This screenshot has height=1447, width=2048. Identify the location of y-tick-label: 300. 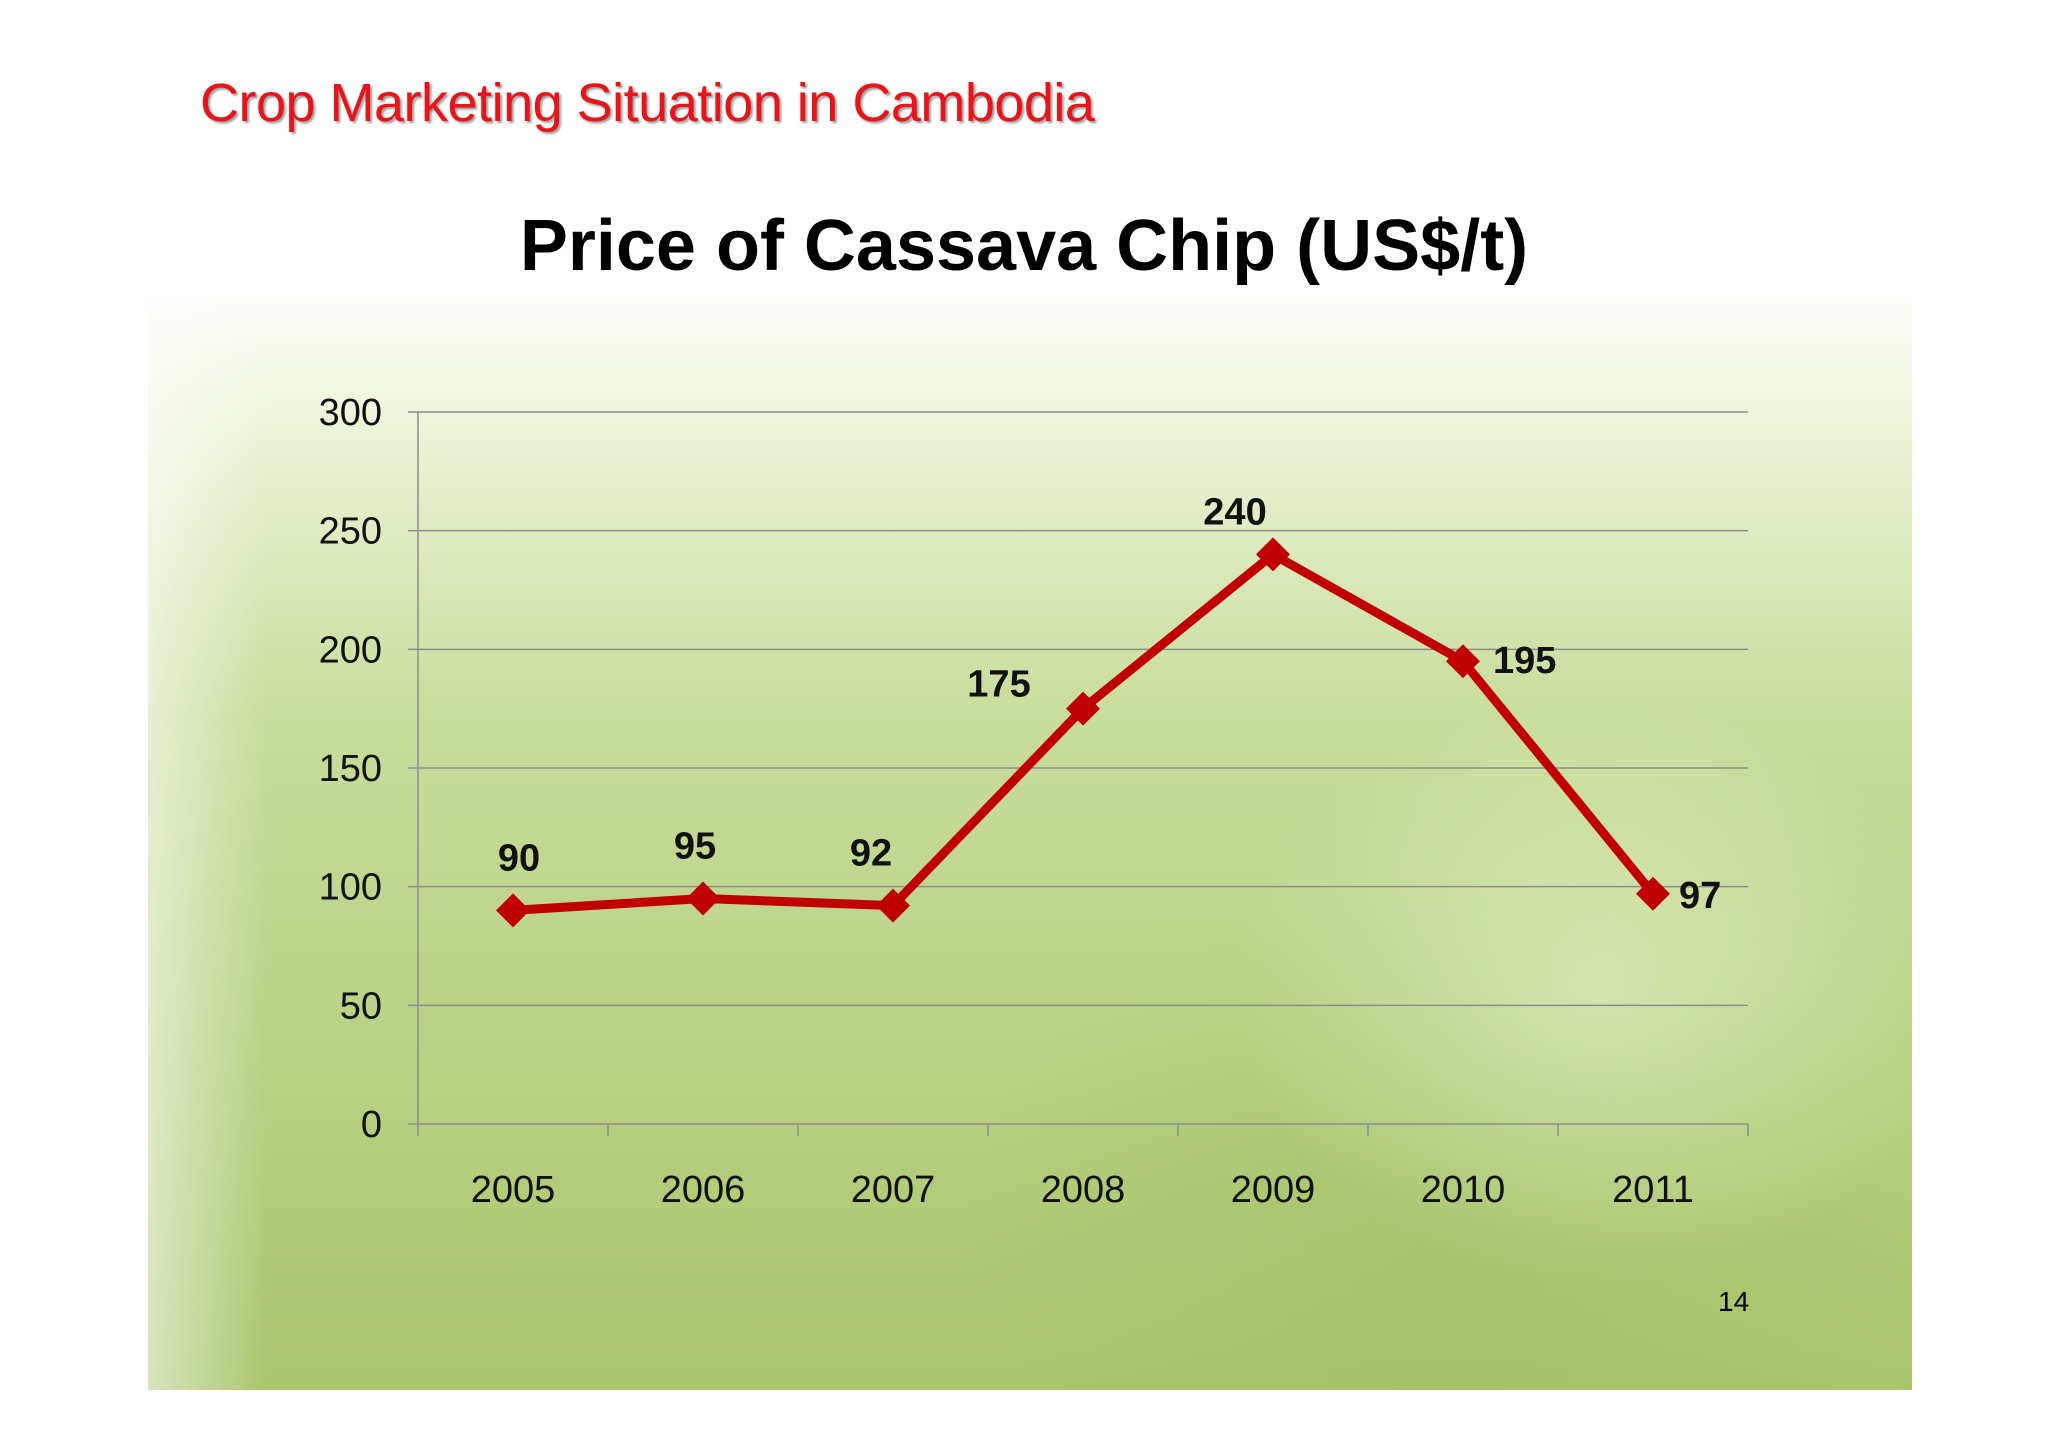
(350, 413).